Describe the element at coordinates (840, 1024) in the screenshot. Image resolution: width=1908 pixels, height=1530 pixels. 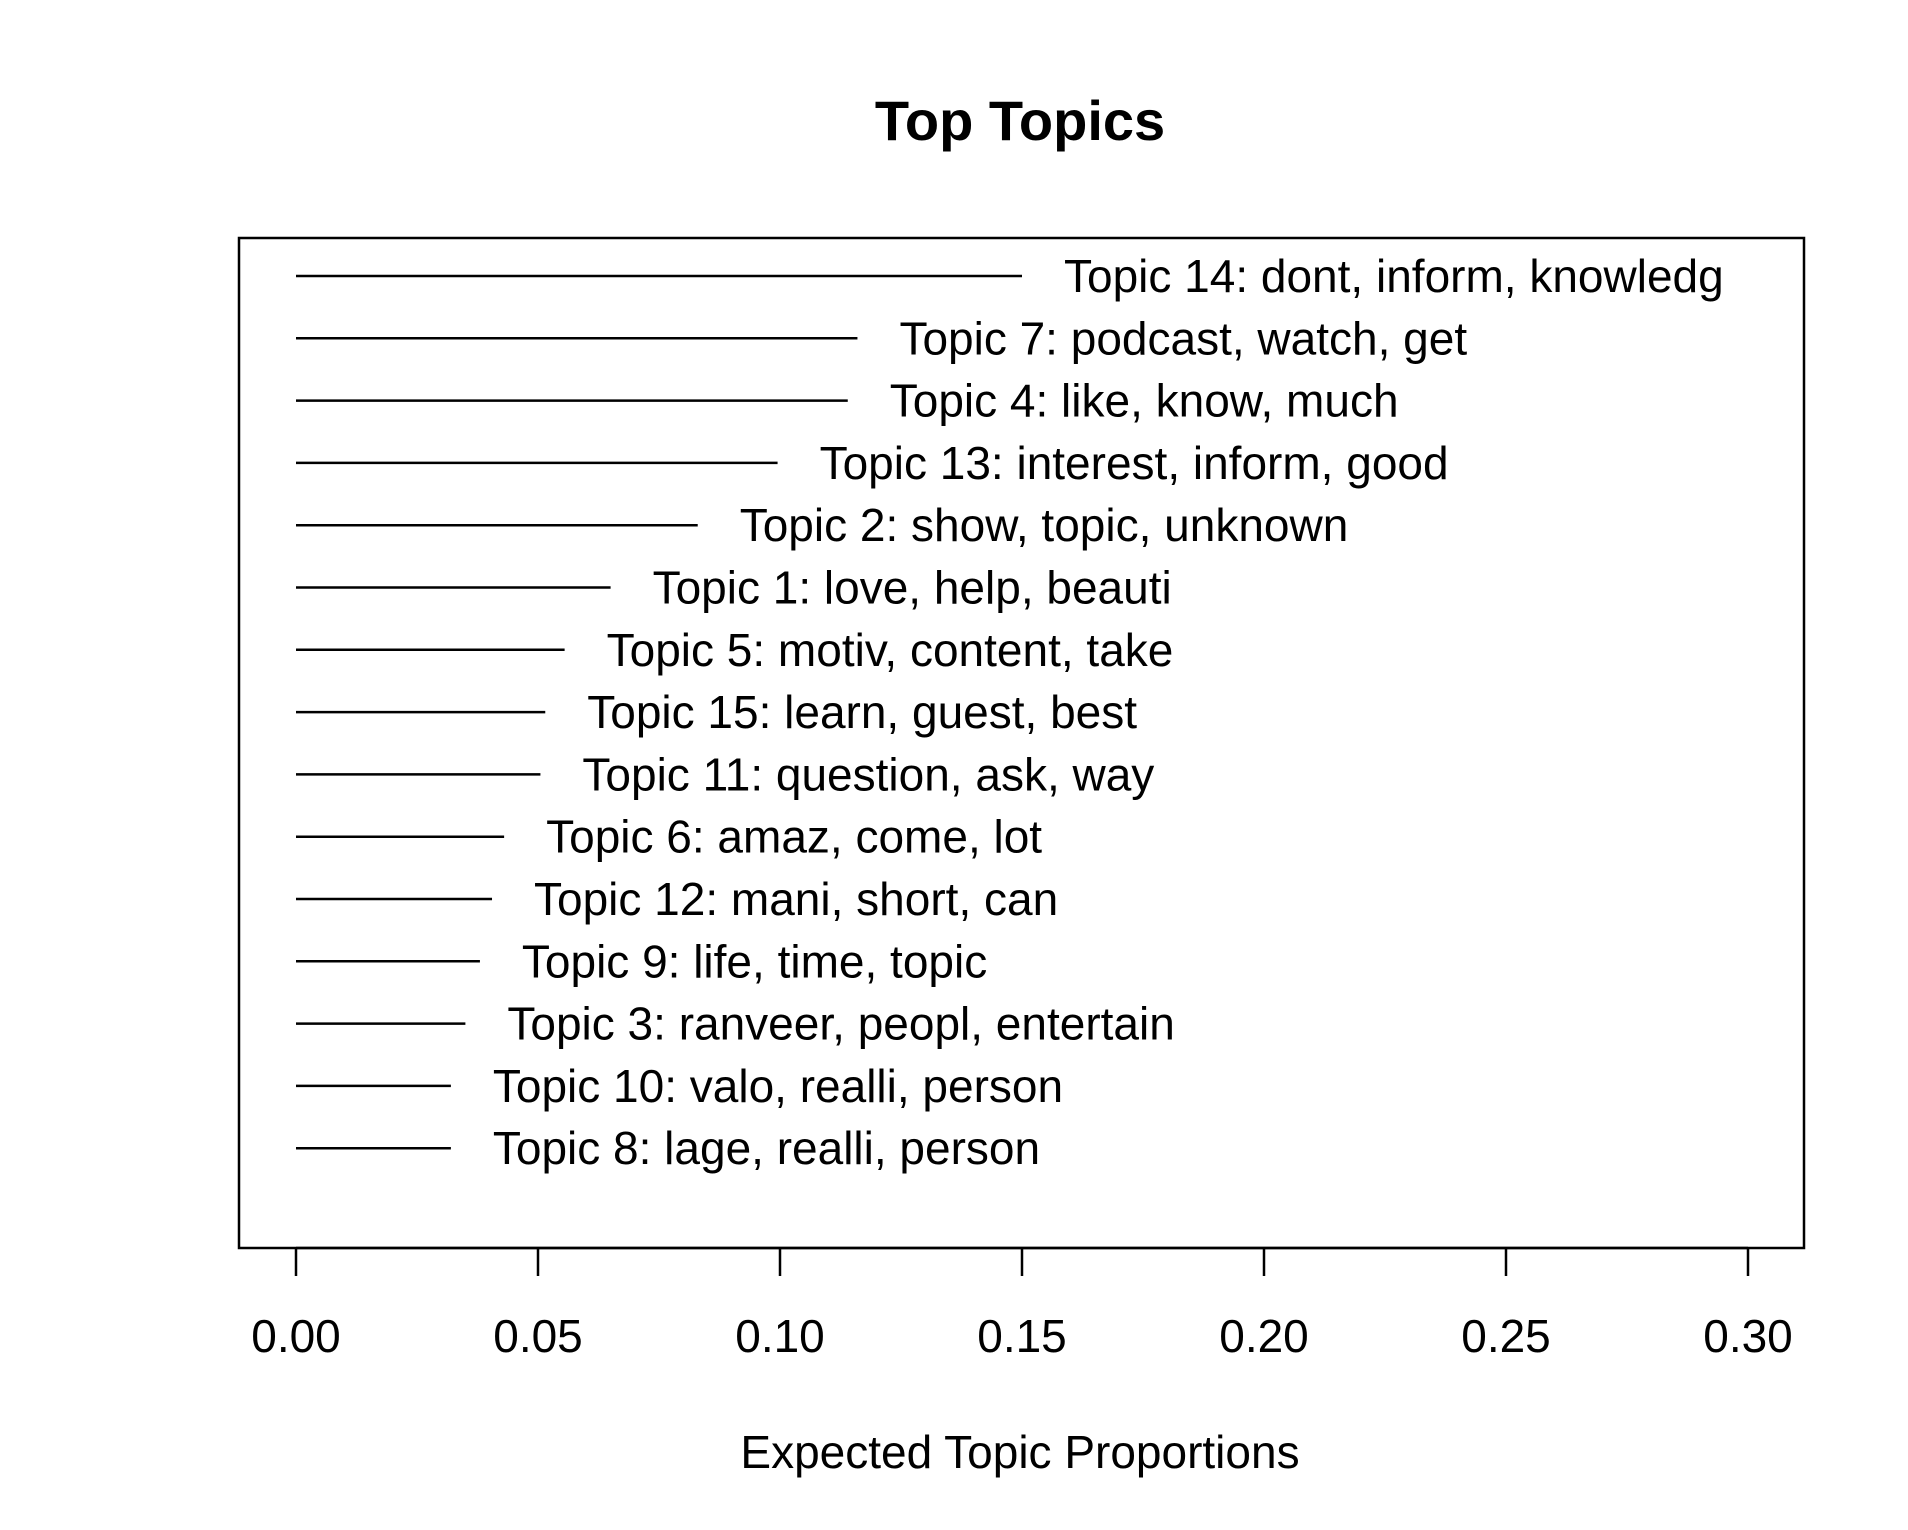
I see `topic-label: Topic 3: ranveer, peopl, entertain` at that location.